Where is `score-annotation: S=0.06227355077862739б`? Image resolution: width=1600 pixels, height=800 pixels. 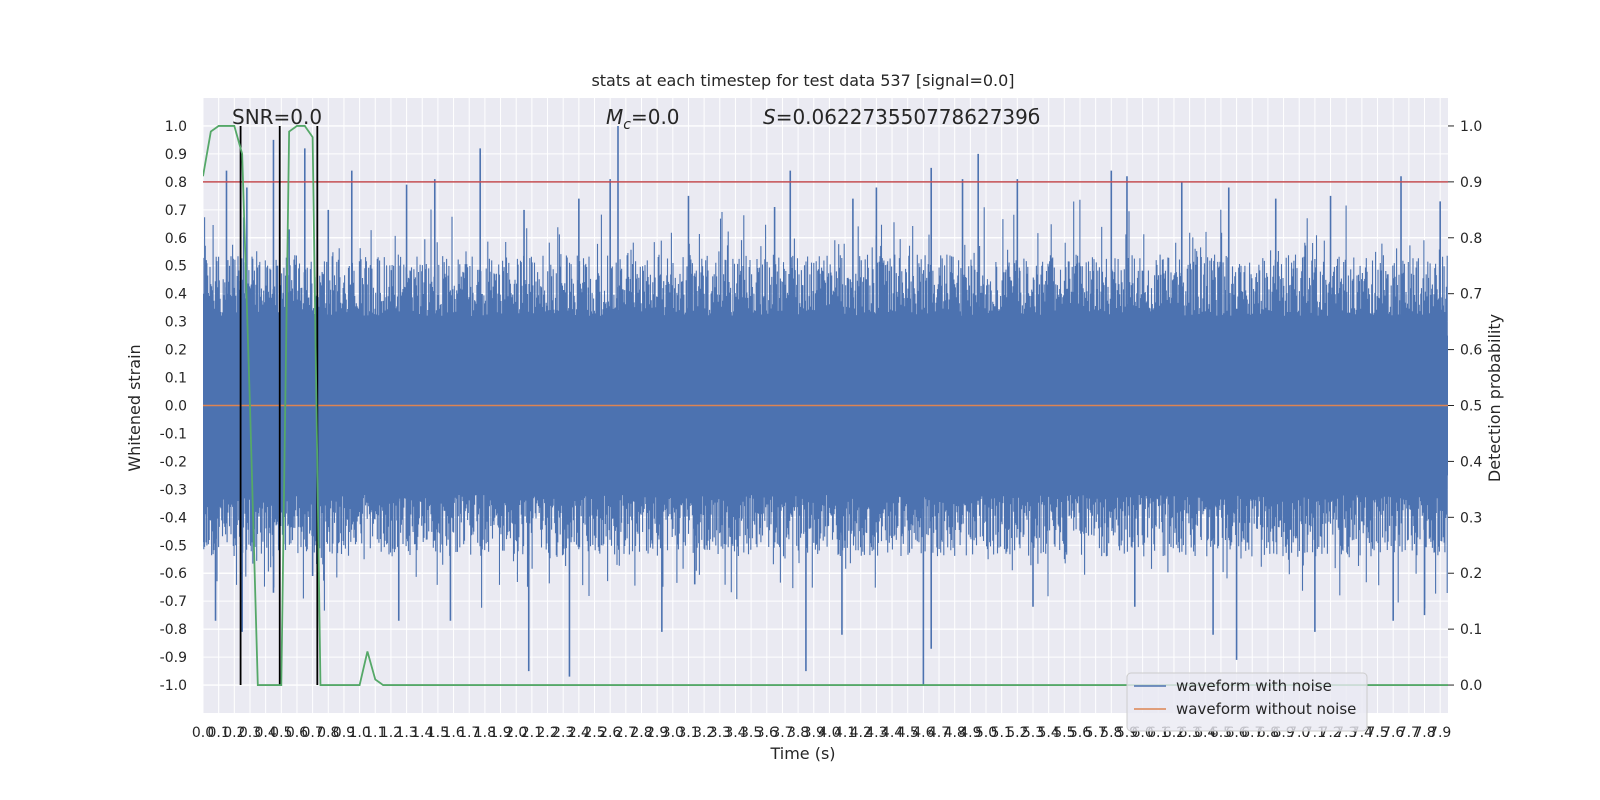 score-annotation: S=0.06227355077862739б is located at coordinates (901, 117).